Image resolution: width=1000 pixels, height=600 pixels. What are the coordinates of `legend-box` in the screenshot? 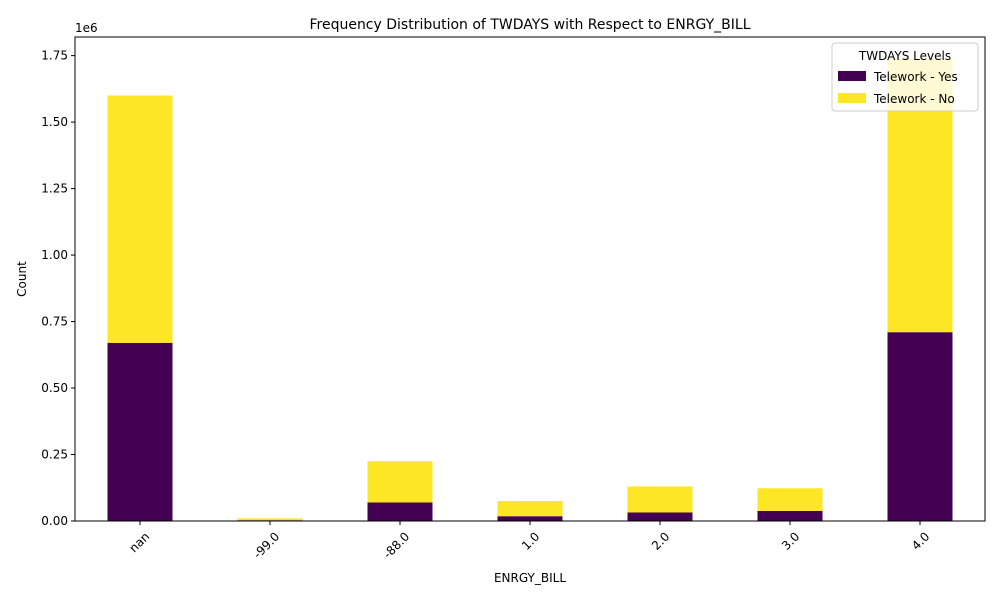 It's located at (905, 77).